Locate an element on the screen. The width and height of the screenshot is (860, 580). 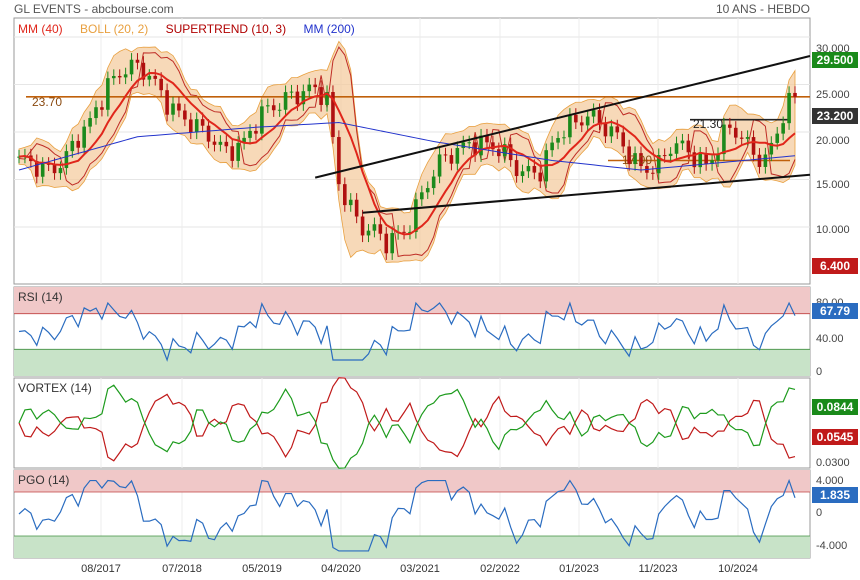
rsi-ytick: 0 is located at coordinates (819, 372).